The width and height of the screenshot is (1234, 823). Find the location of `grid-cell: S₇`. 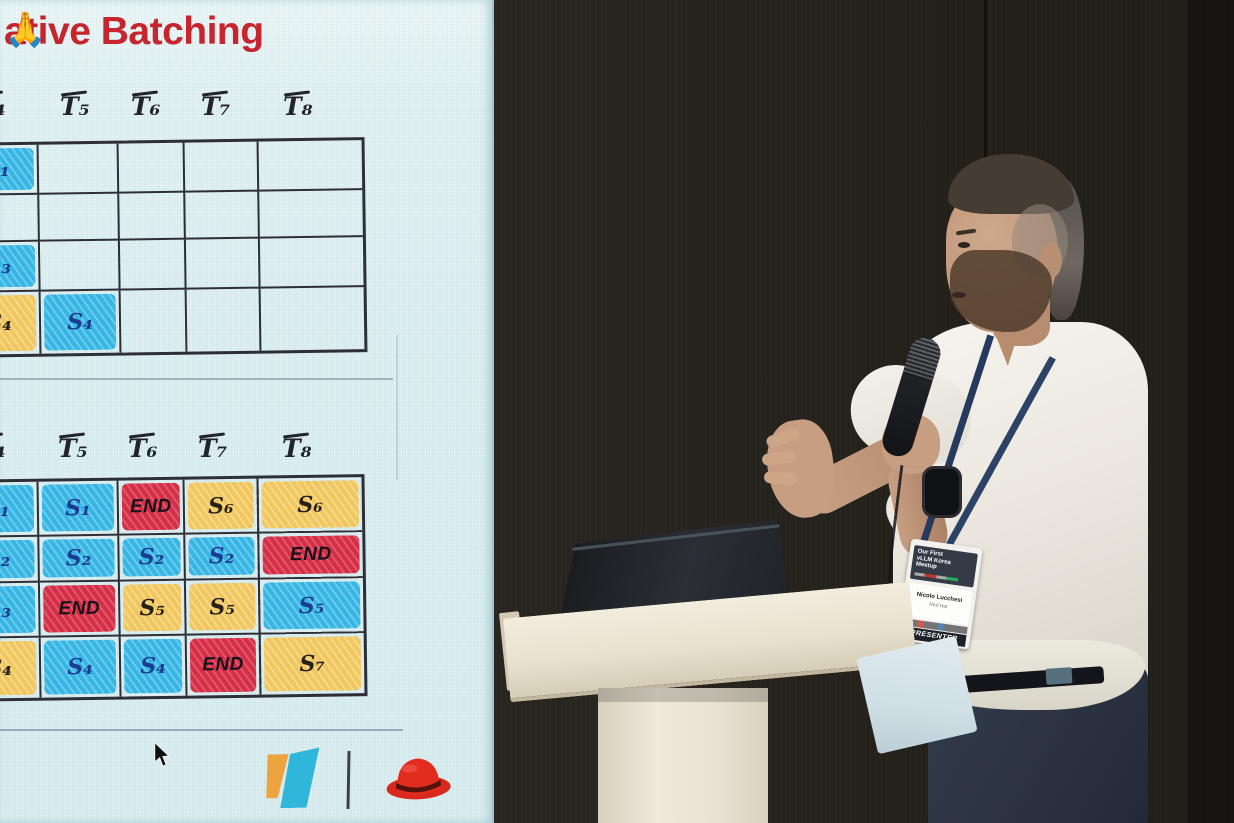

grid-cell: S₇ is located at coordinates (311, 664).